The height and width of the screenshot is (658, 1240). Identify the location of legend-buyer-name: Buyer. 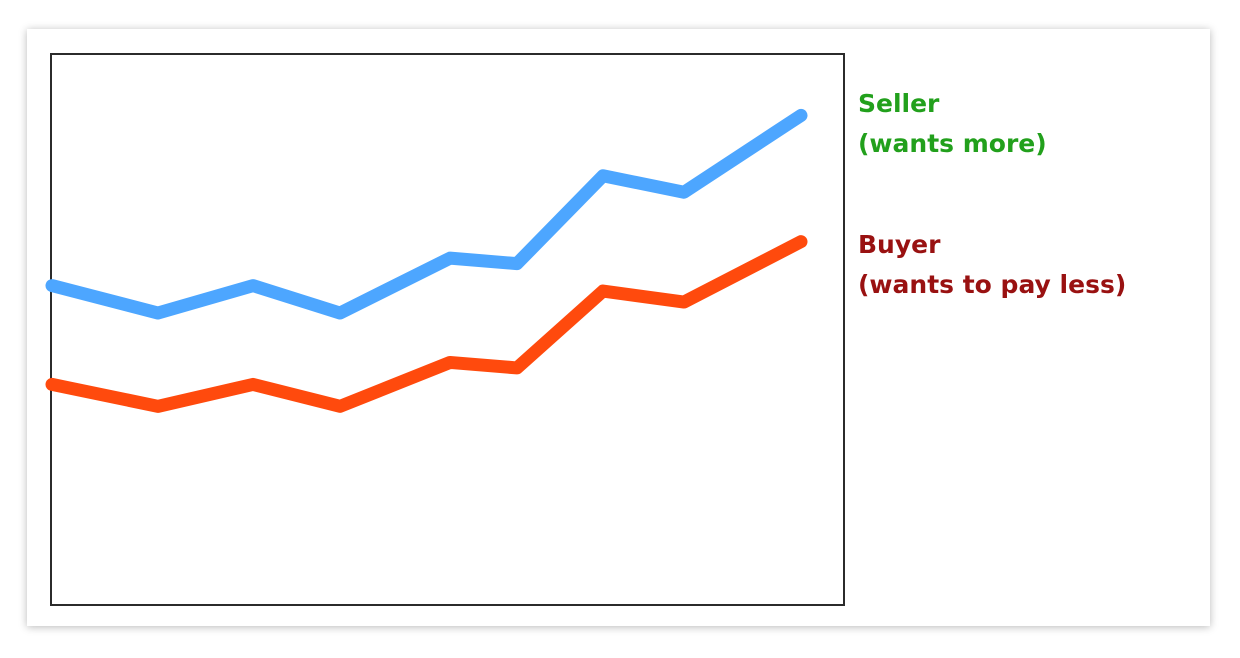
(899, 244).